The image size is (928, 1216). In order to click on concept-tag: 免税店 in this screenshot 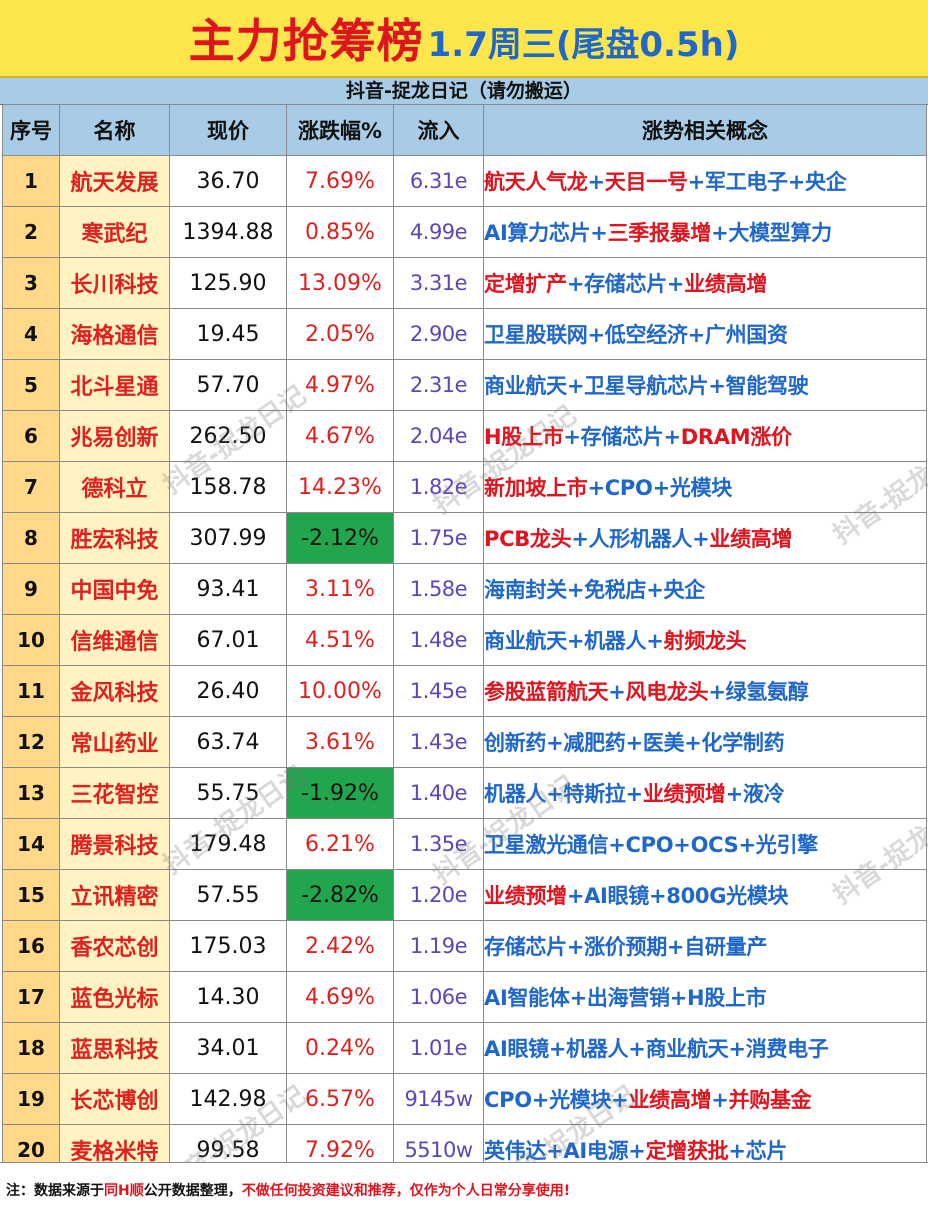, I will do `click(615, 590)`.